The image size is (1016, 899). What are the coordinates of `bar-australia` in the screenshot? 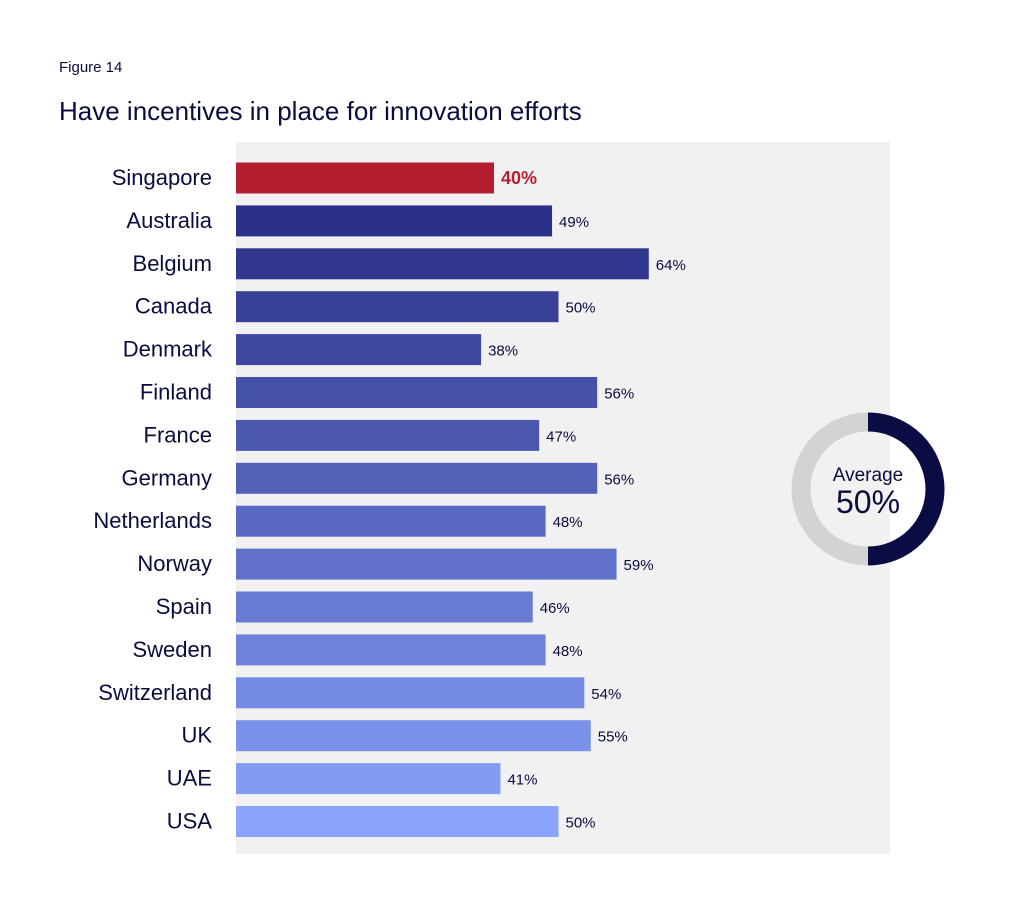 It's located at (394, 221).